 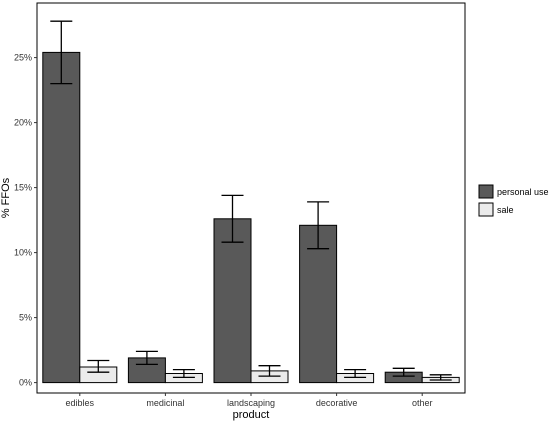 What do you see at coordinates (422, 403) in the screenshot?
I see `x-tick-label: other` at bounding box center [422, 403].